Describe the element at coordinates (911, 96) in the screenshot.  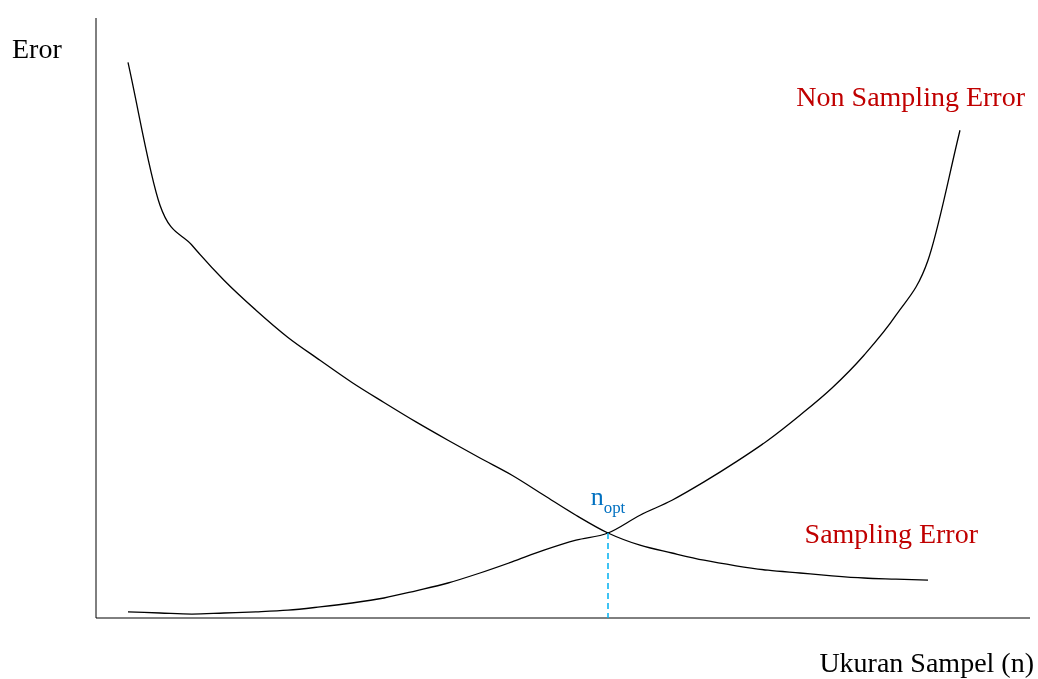
I see `text: Non Sampling Error` at that location.